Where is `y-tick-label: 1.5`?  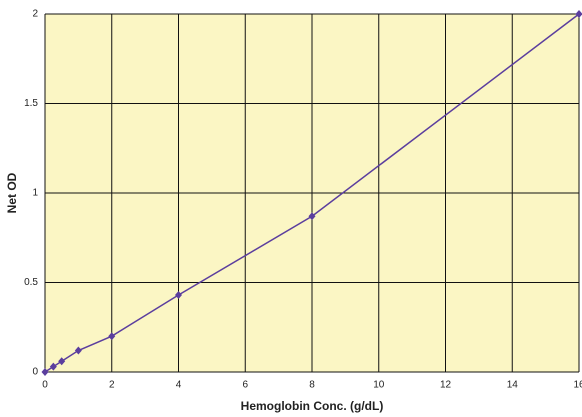
y-tick-label: 1.5 is located at coordinates (31, 103).